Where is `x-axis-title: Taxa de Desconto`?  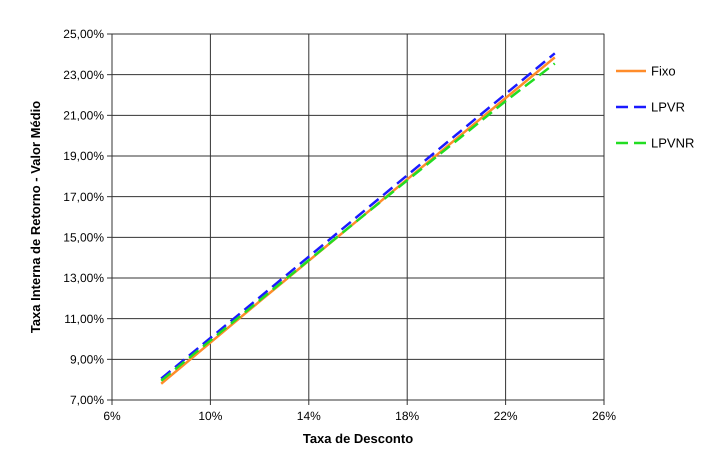 x-axis-title: Taxa de Desconto is located at coordinates (358, 438).